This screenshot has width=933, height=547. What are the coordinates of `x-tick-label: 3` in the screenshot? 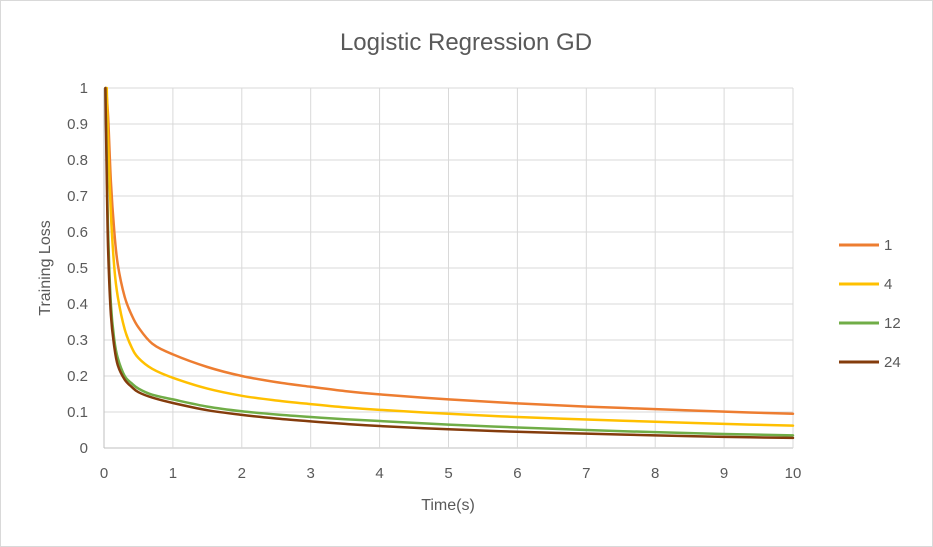 It's located at (311, 473).